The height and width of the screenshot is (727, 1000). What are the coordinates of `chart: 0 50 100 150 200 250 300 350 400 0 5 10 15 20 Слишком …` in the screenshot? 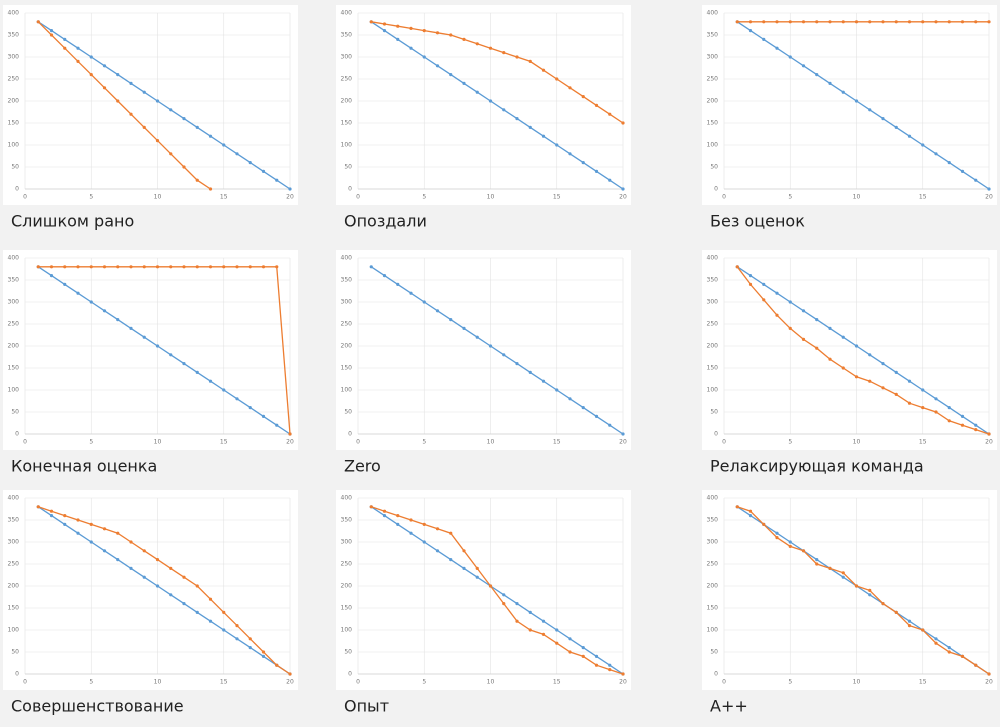 It's located at (150, 118).